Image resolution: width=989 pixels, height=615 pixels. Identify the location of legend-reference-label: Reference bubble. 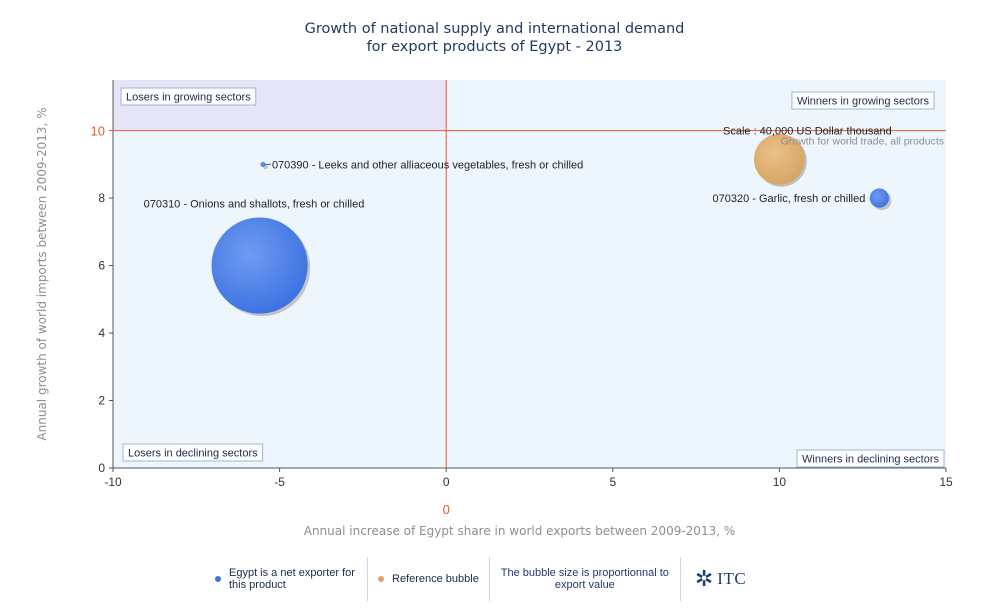
(435, 579).